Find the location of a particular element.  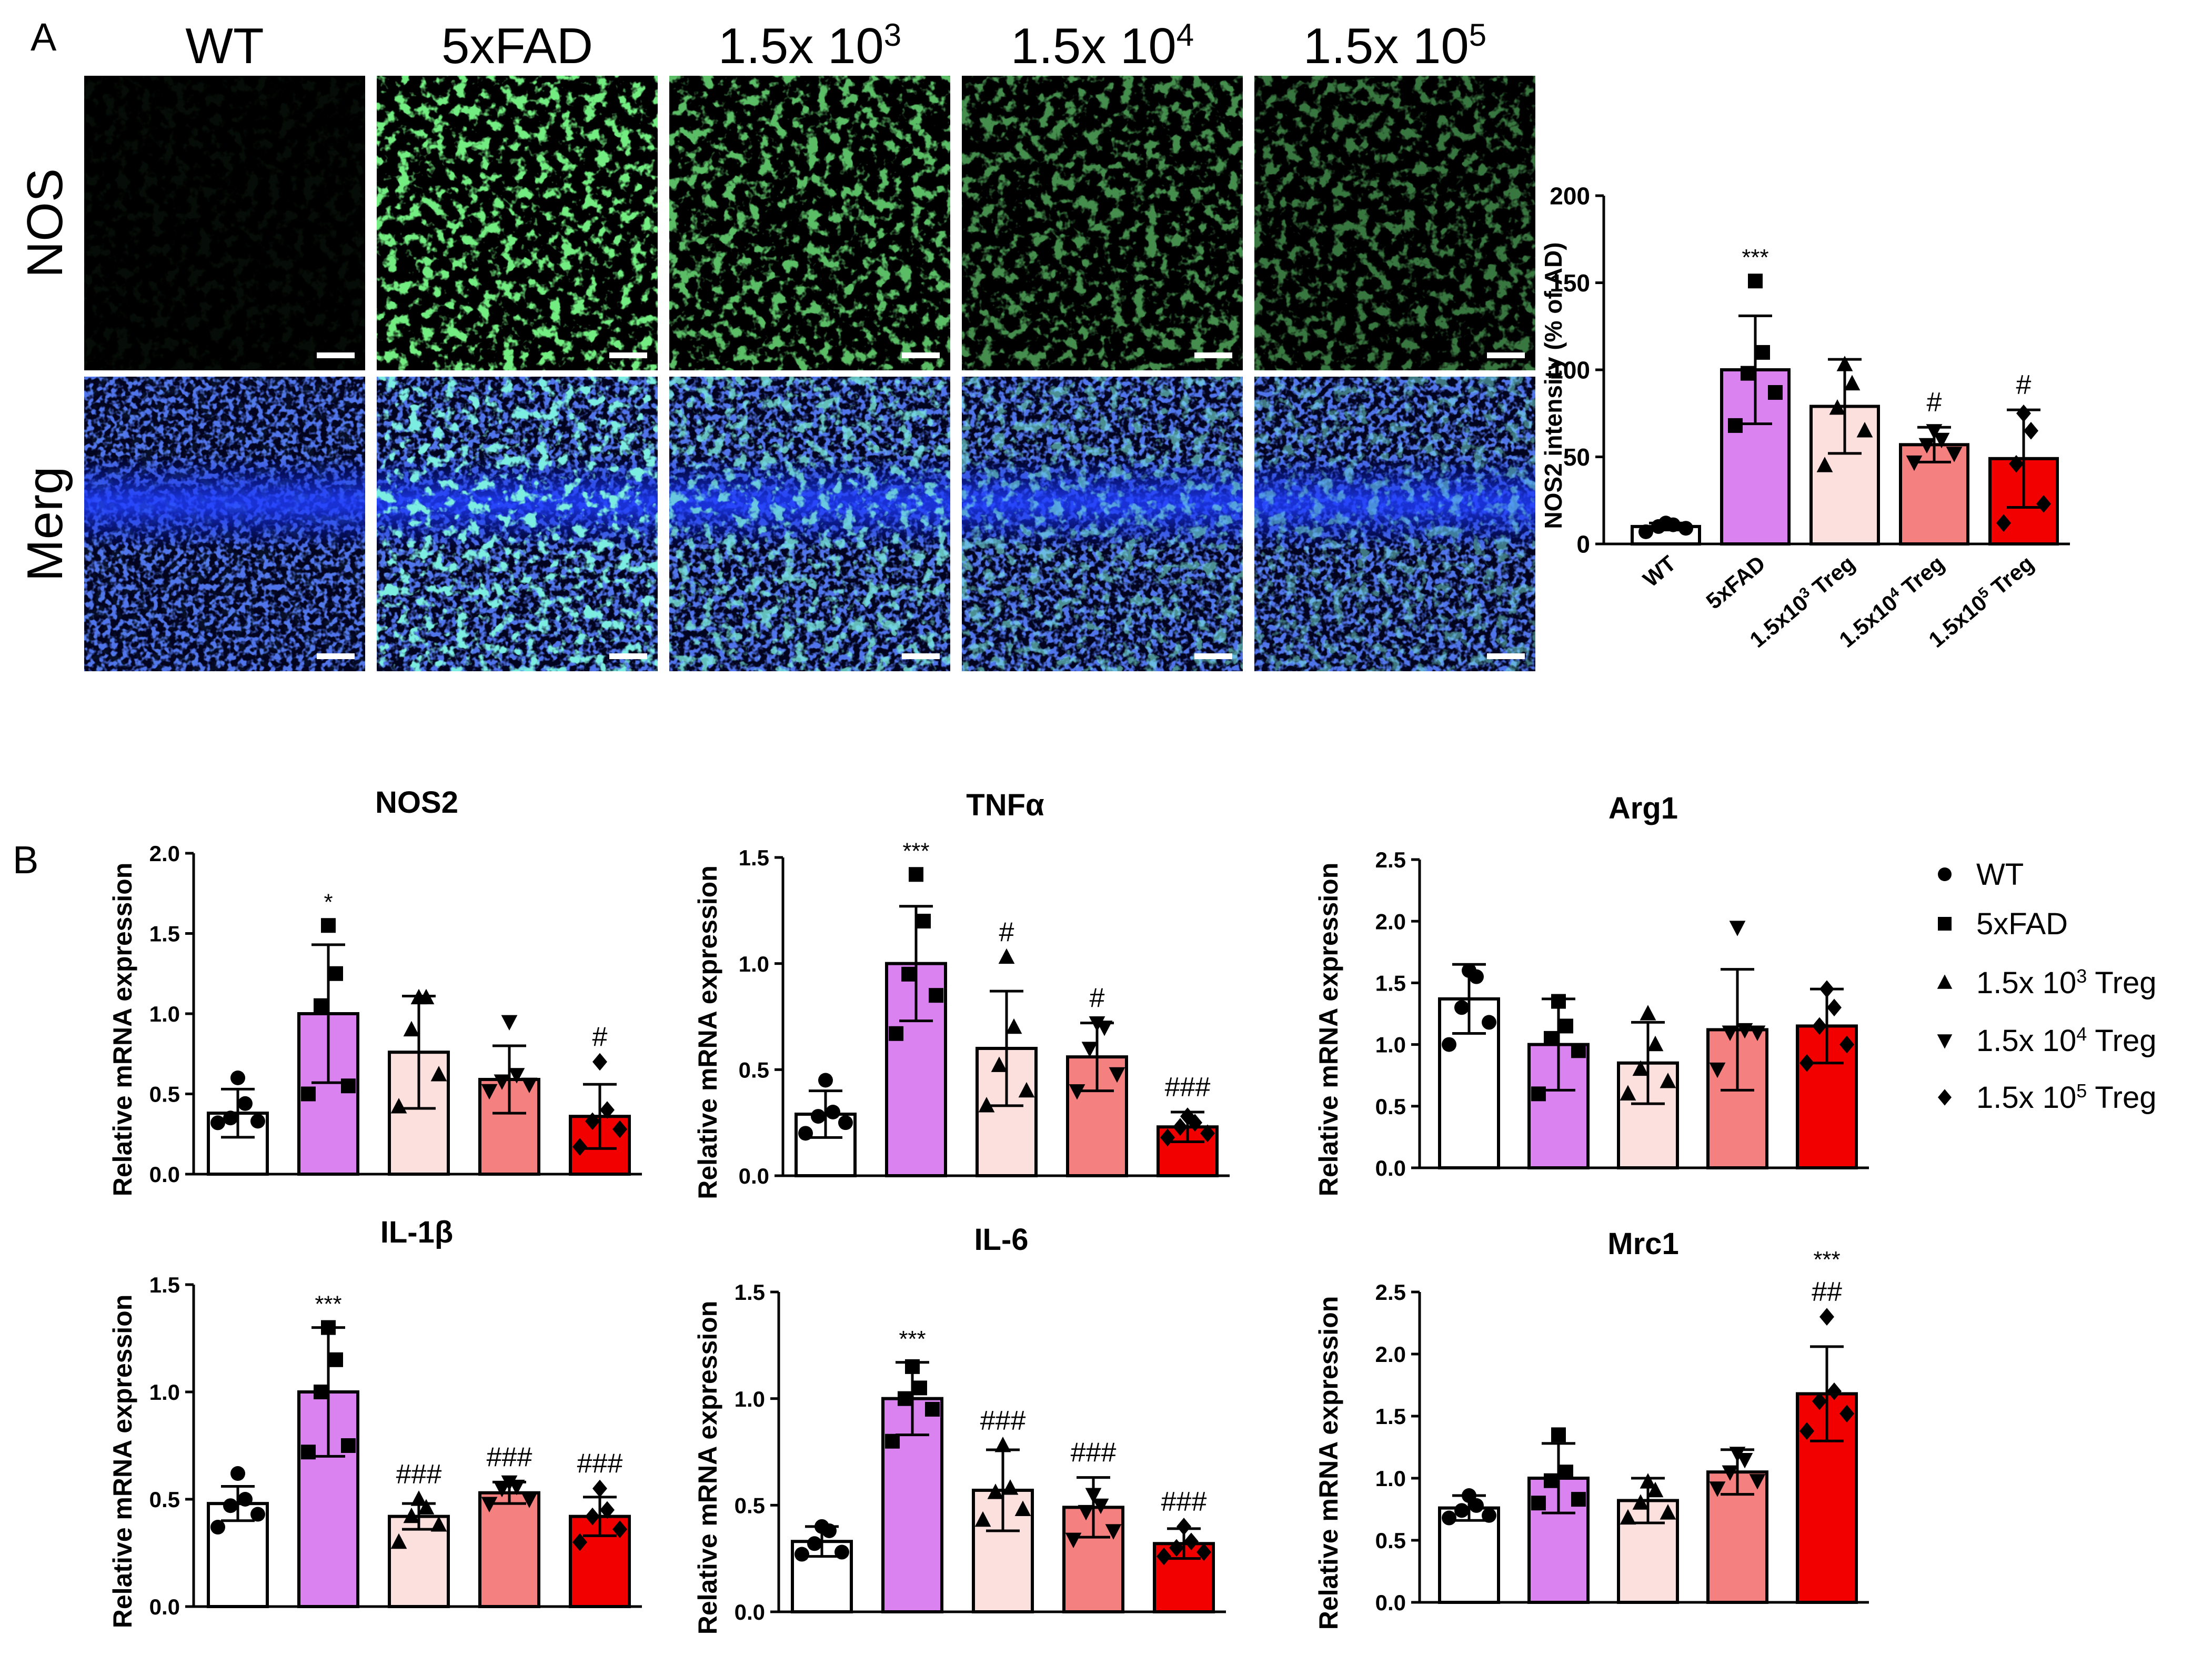

micrograph-nos-signal is located at coordinates (809, 223).